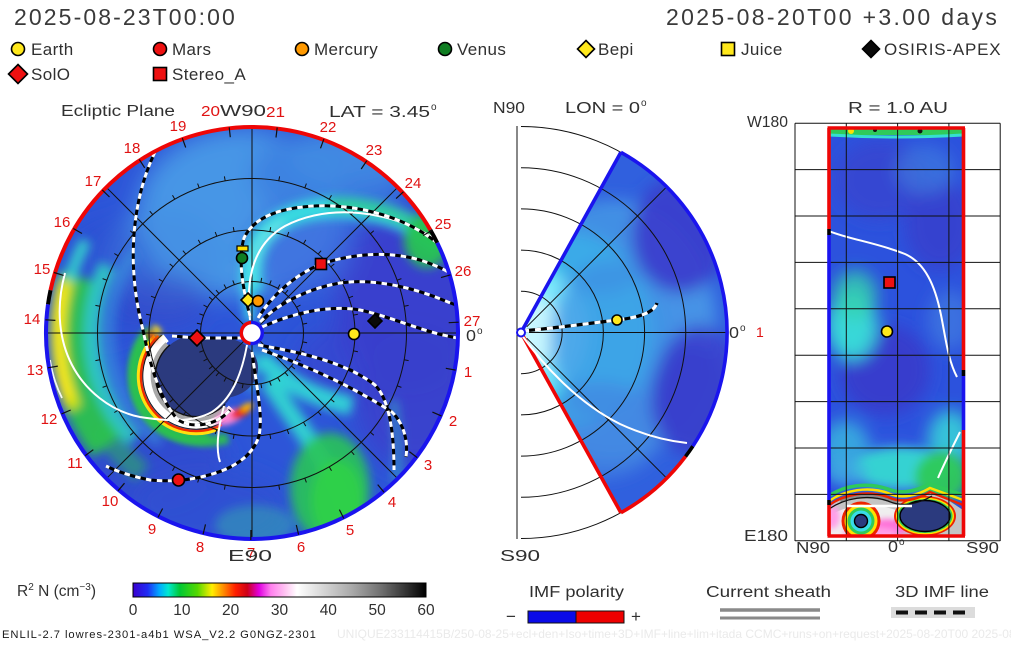  Describe the element at coordinates (428, 465) in the screenshot. I see `svg-text: 3` at that location.